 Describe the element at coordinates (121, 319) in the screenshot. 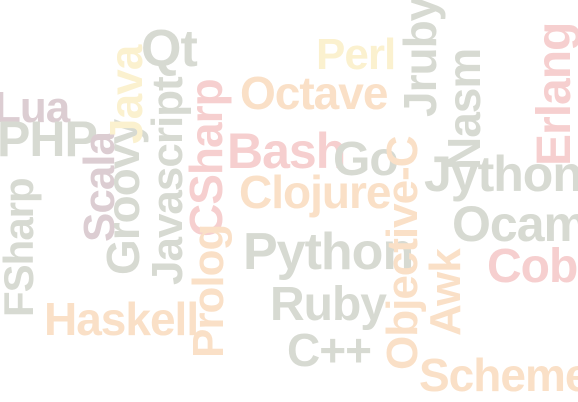

I see `word-haskell: Haskell` at that location.